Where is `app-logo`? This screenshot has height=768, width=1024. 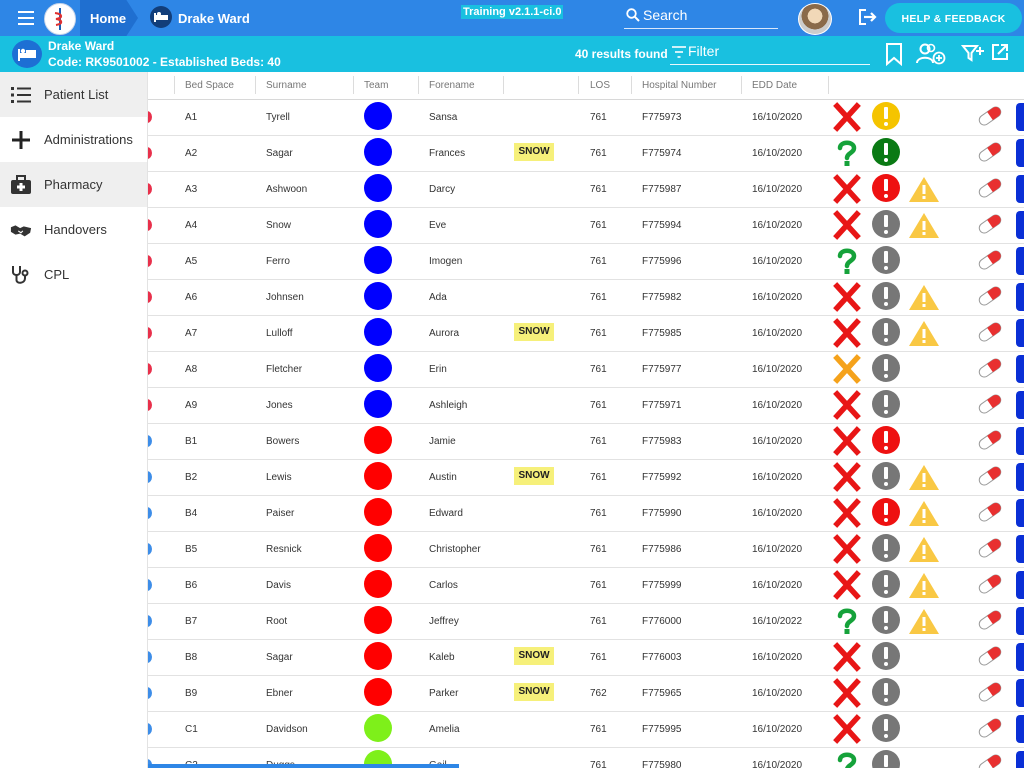
app-logo is located at coordinates (60, 19).